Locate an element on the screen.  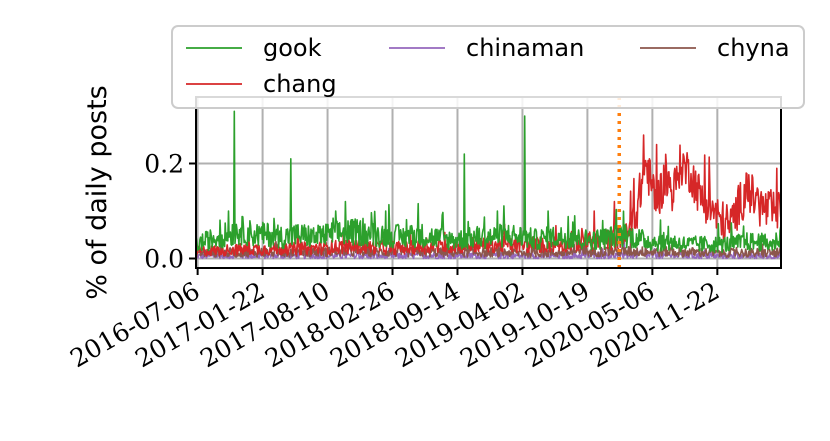
legend: gook chinaman chyna chang is located at coordinates (488, 67).